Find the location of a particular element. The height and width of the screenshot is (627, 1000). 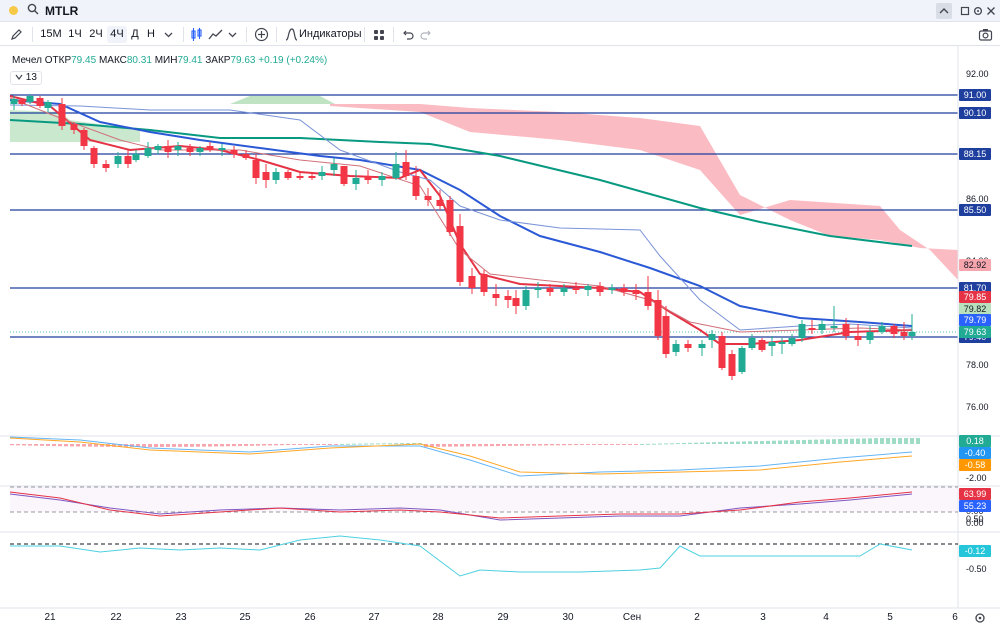

date-axis-label: Сен is located at coordinates (632, 617).